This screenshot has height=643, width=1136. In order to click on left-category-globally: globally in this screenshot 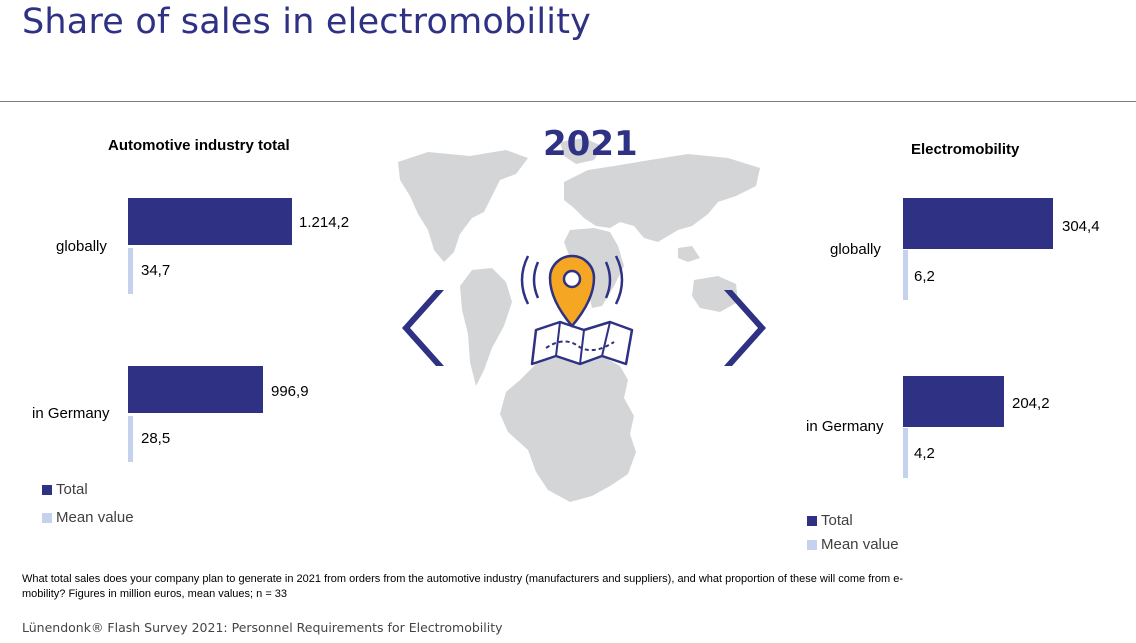, I will do `click(81, 246)`.